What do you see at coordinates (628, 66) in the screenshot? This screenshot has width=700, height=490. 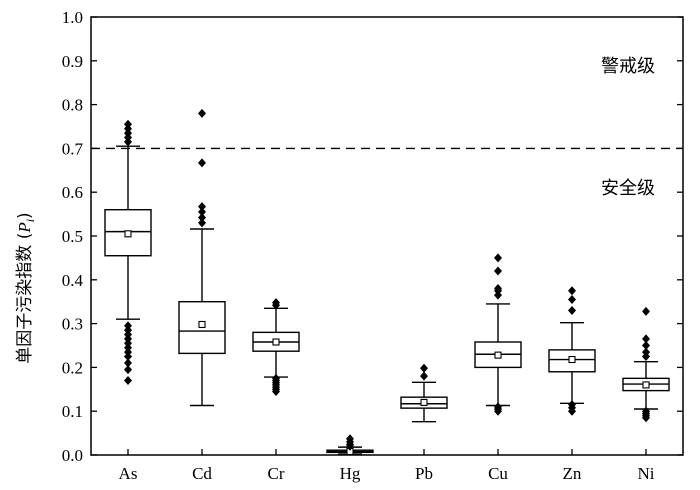 I see `zone-label-warning: 警戒级` at bounding box center [628, 66].